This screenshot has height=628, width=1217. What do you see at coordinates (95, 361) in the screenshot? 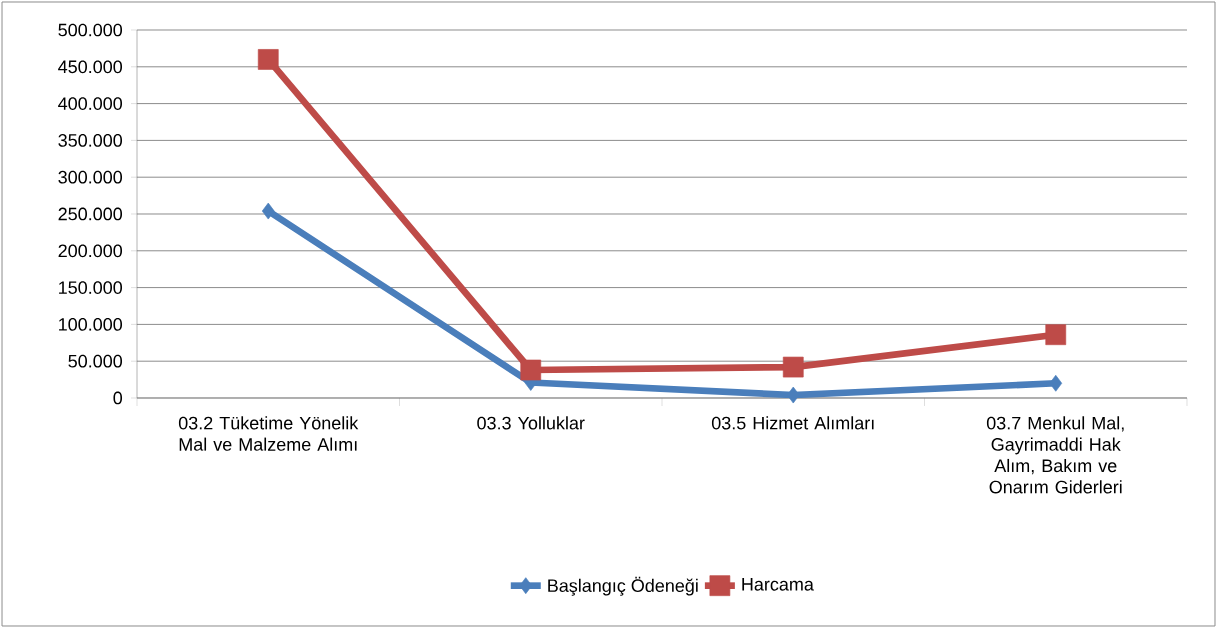
I see `y-tick-label: 50.000` at bounding box center [95, 361].